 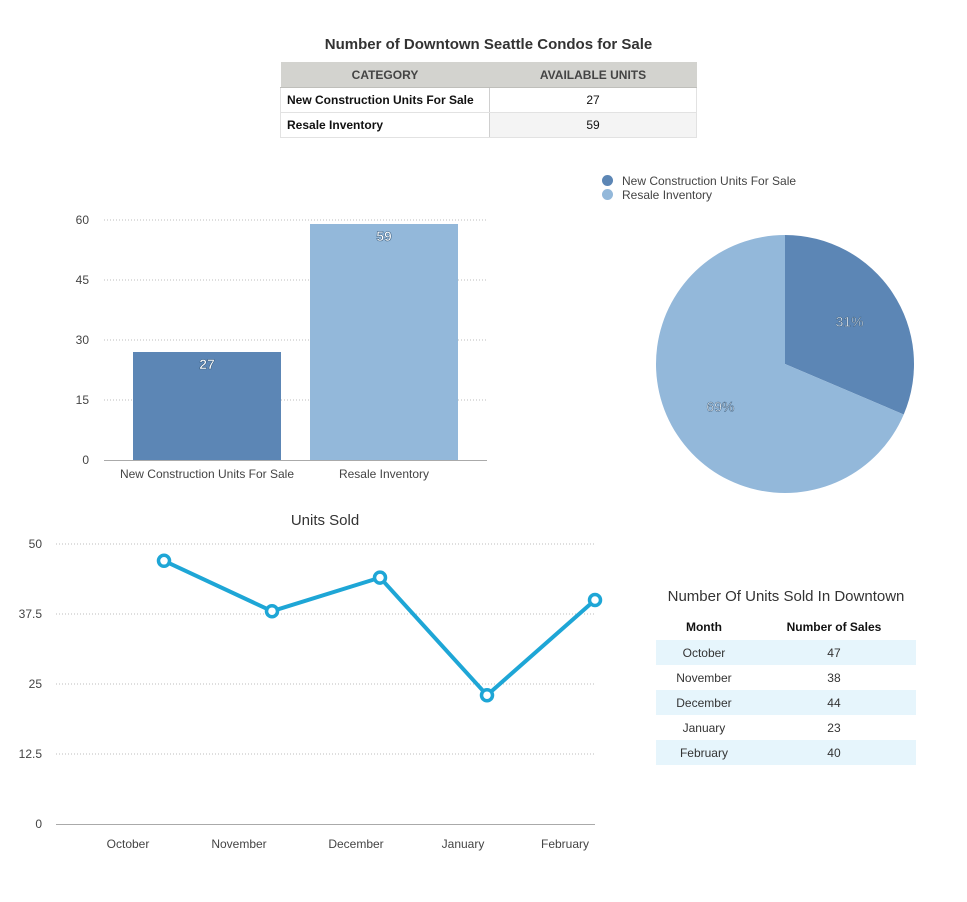 I want to click on category-cell: New Construction Units For Sale, so click(x=385, y=100).